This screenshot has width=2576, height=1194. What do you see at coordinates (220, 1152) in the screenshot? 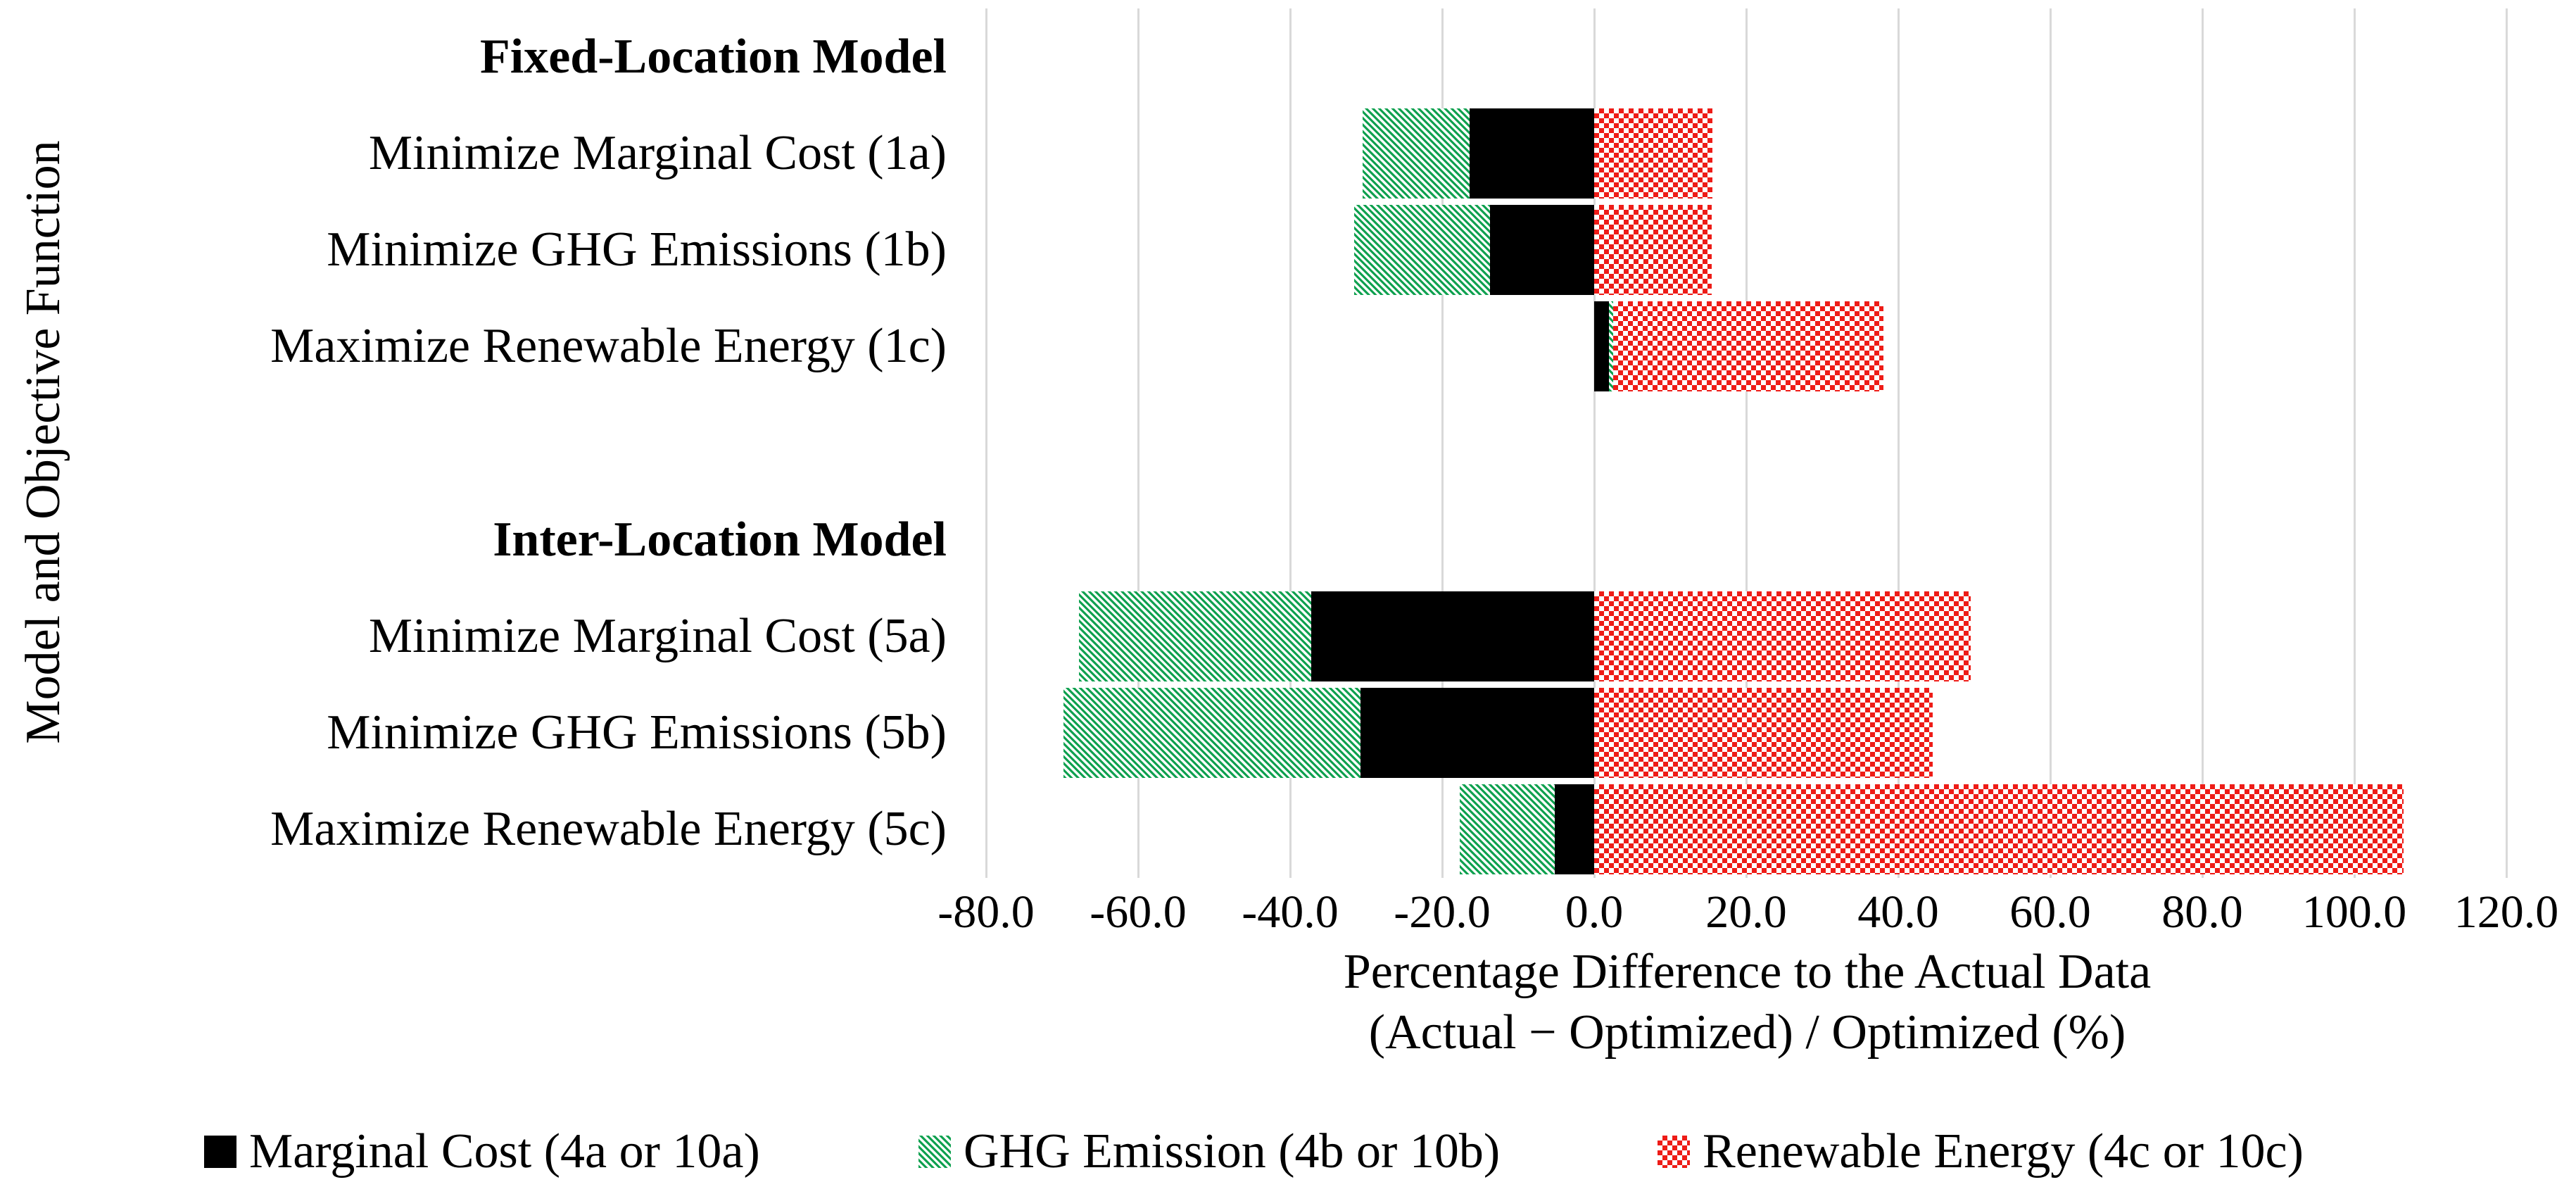
I see `legend-swatch-solid-icon` at bounding box center [220, 1152].